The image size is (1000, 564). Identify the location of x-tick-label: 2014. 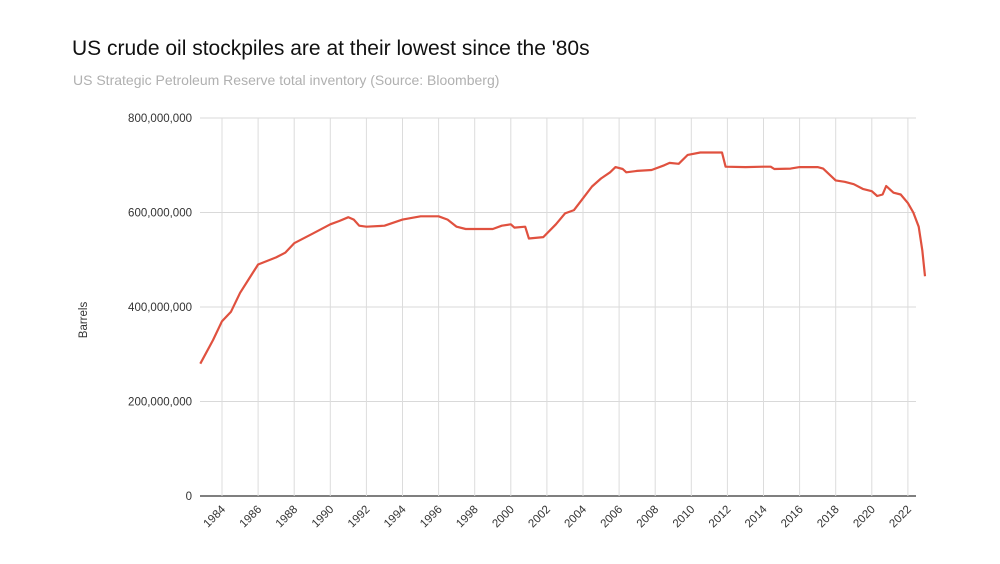
(756, 516).